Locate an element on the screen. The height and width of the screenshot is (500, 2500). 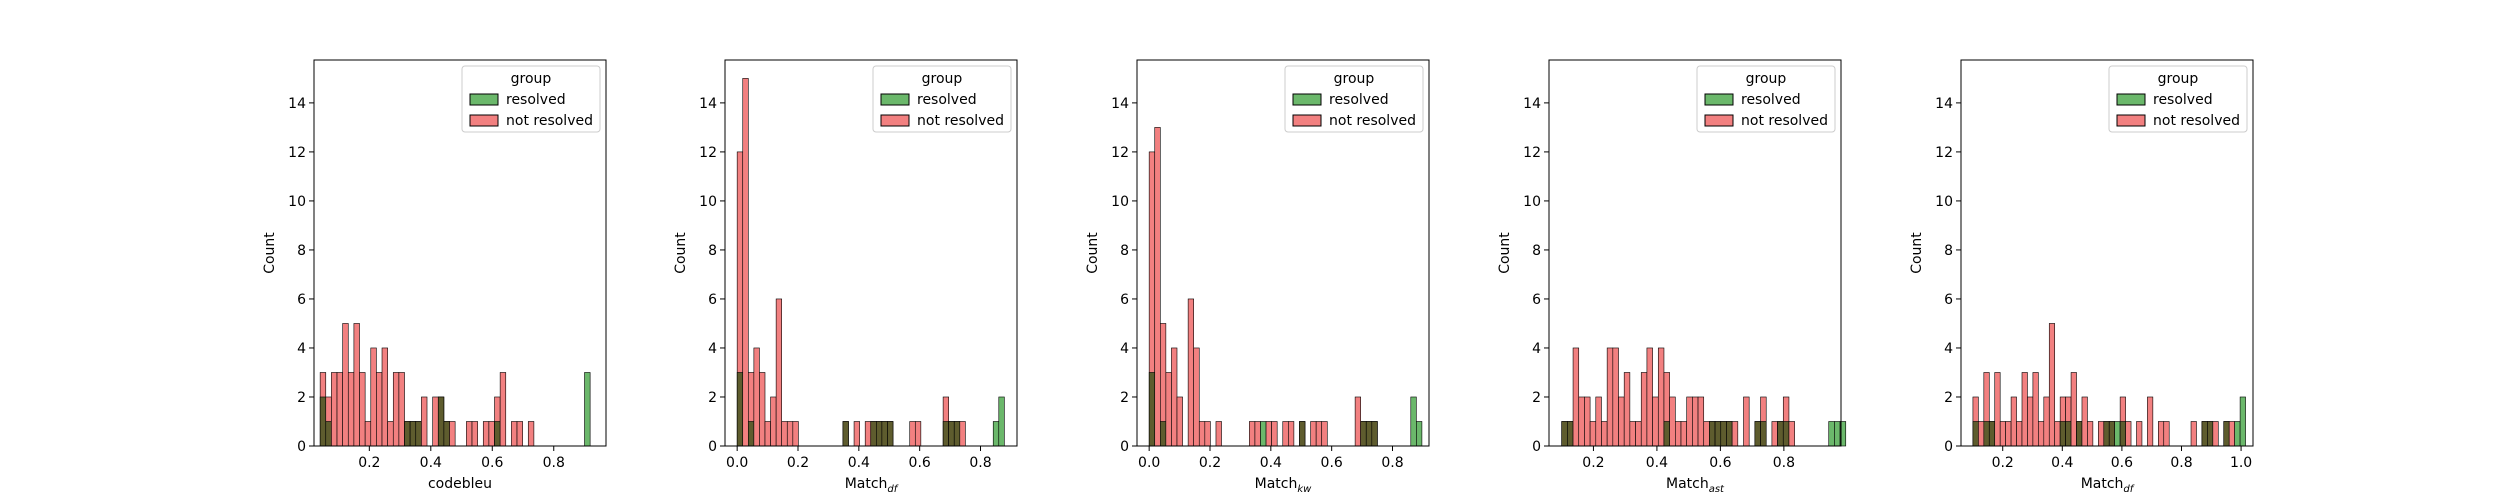
x-axis-label-main: Match is located at coordinates (866, 484).